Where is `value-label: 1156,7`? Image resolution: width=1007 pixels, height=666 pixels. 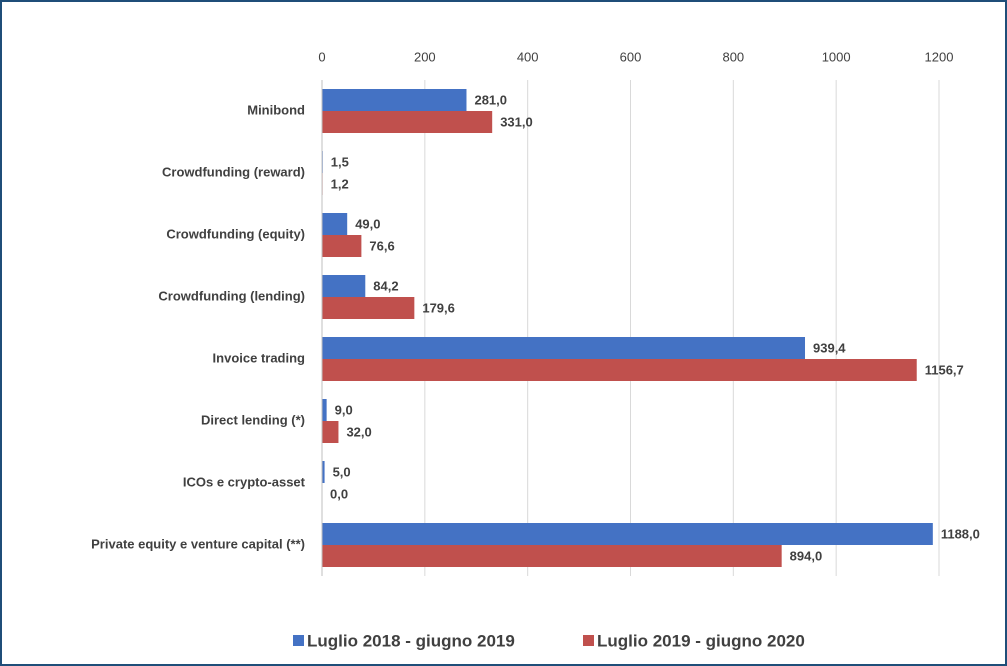 value-label: 1156,7 is located at coordinates (944, 369).